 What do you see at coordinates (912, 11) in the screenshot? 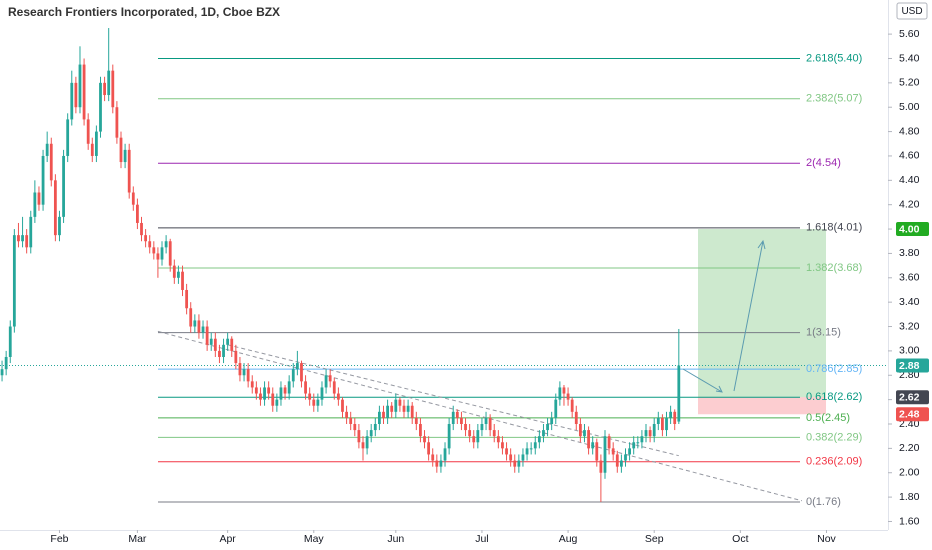
I see `currency-box` at bounding box center [912, 11].